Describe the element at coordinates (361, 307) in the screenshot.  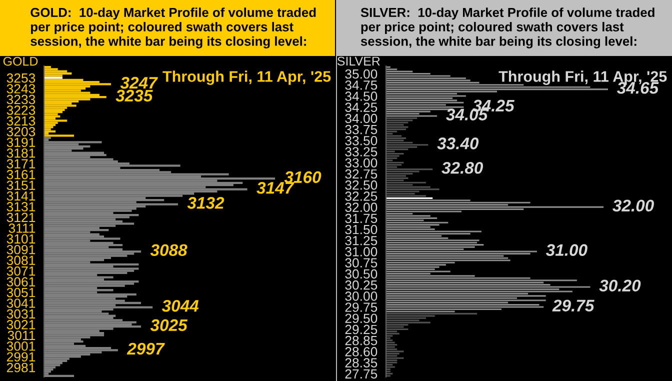
I see `y-tick-label: 29.75` at that location.